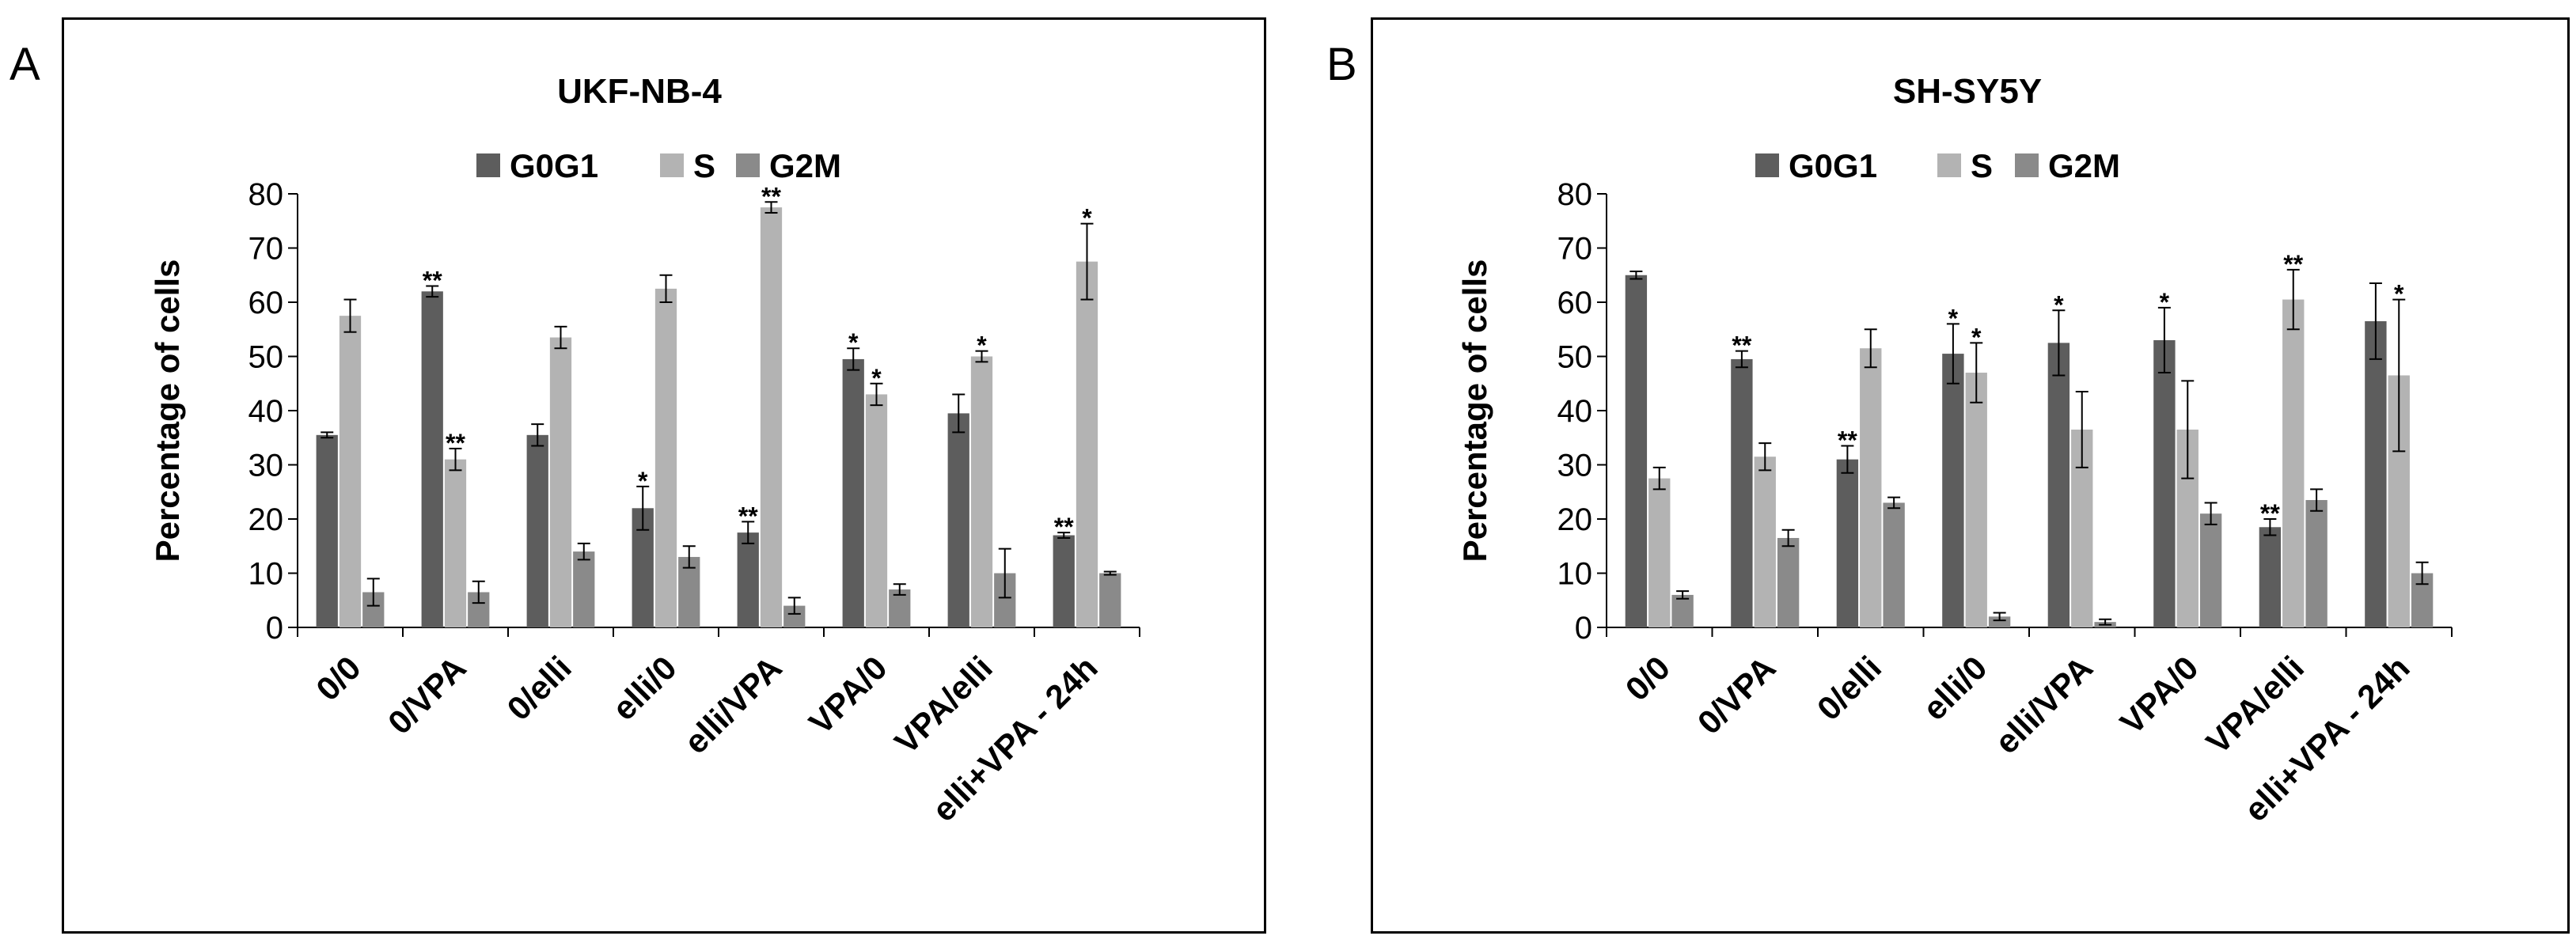 Image resolution: width=2576 pixels, height=951 pixels. Describe the element at coordinates (1954, 688) in the screenshot. I see `x-category-label: elli/0` at that location.